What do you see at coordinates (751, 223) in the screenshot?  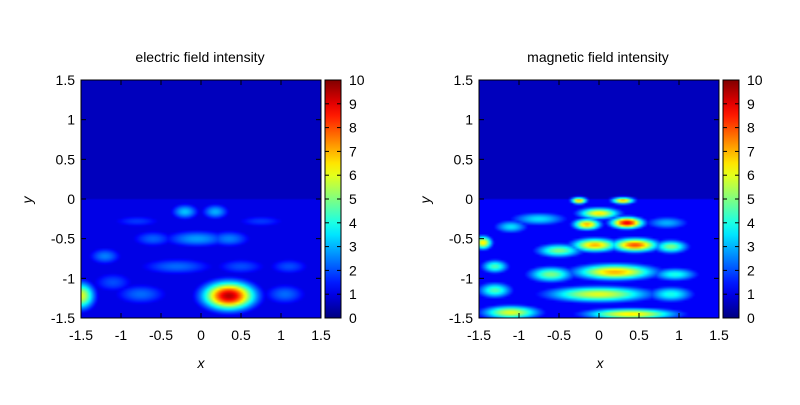 I see `panel-2-colorbar-label: 4` at bounding box center [751, 223].